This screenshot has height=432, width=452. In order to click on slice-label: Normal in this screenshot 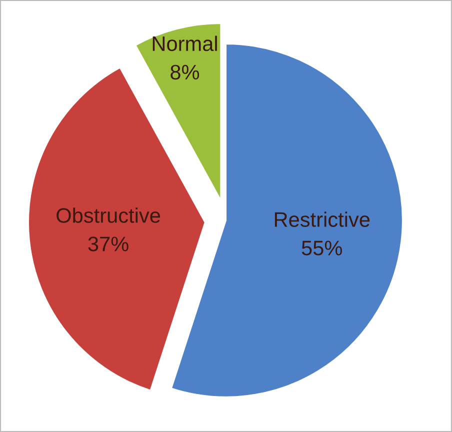, I will do `click(184, 44)`.